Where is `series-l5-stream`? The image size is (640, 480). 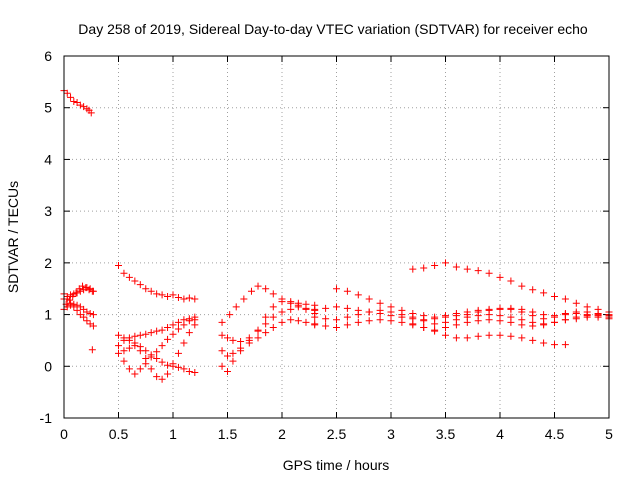
series-l5-stream is located at coordinates (462, 323).